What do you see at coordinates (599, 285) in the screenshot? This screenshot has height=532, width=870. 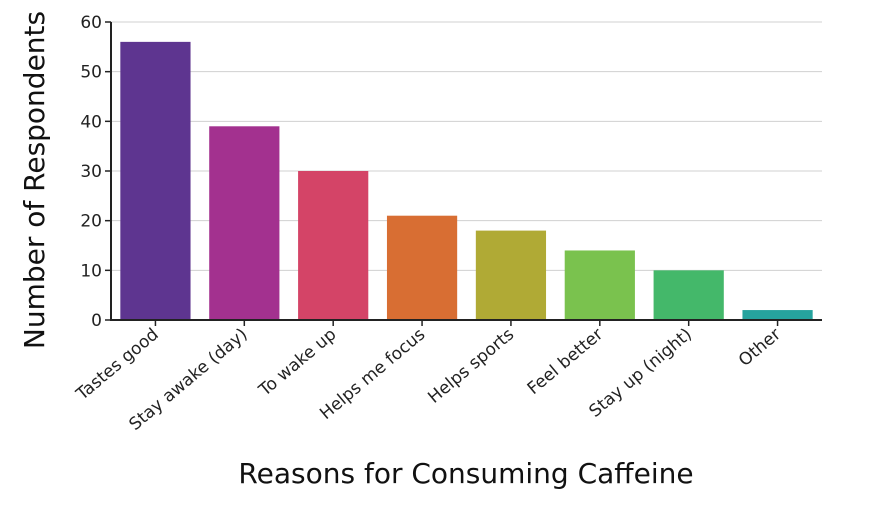 I see `bar-feel-better` at bounding box center [599, 285].